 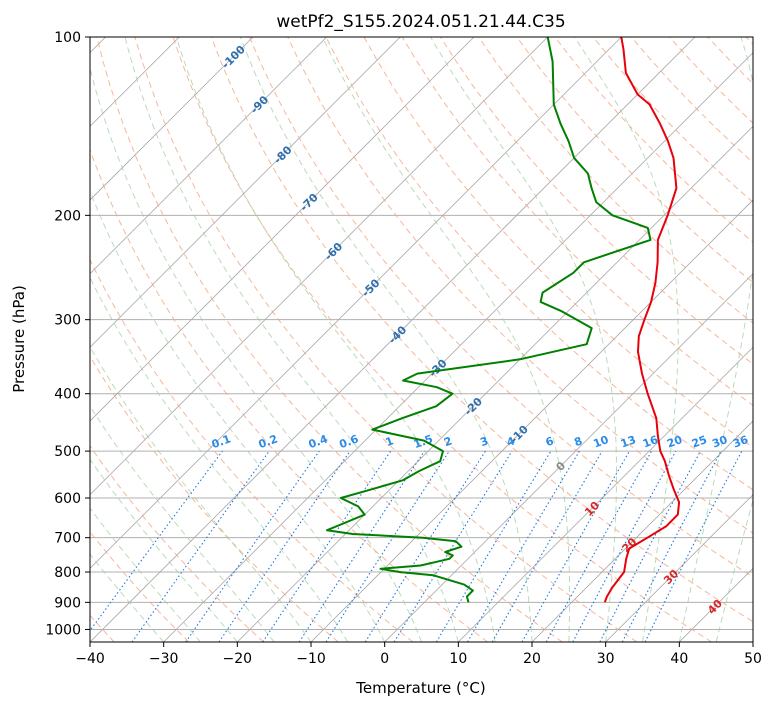 What do you see at coordinates (67, 452) in the screenshot?
I see `y-tick-label: 500` at bounding box center [67, 452].